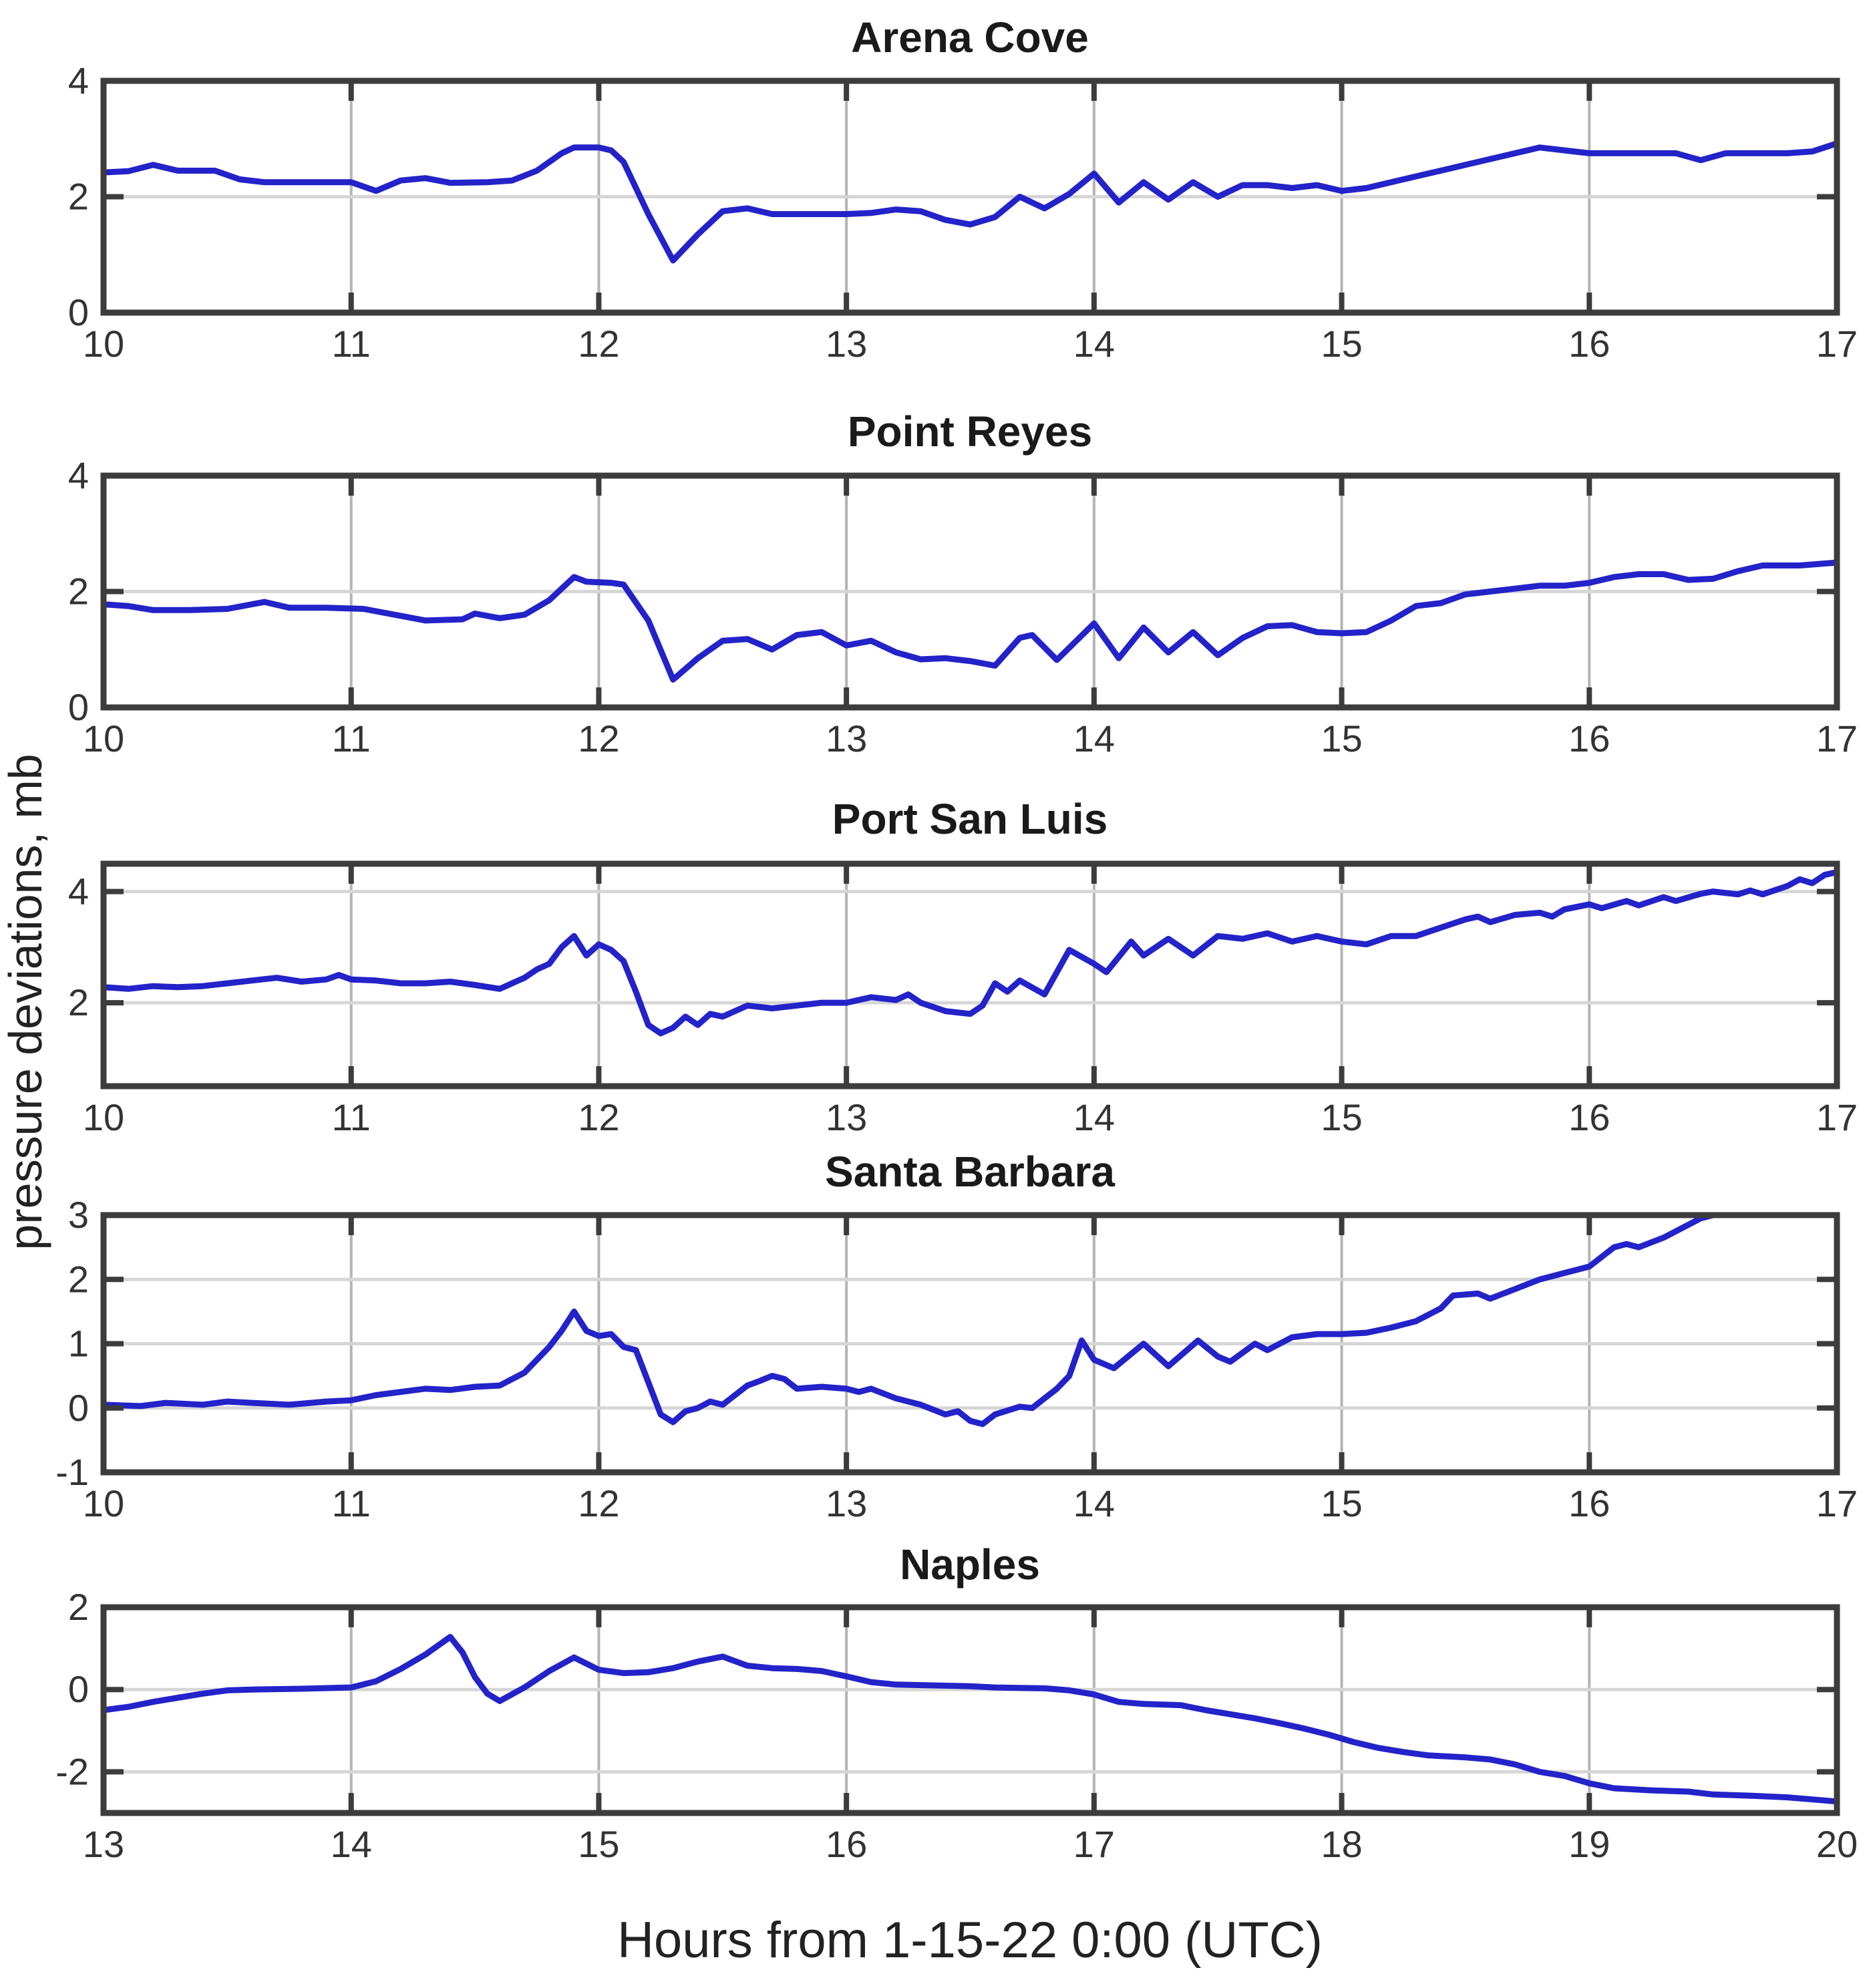 The width and height of the screenshot is (1869, 1988). What do you see at coordinates (1837, 1844) in the screenshot?
I see `x-tick-label: 20` at bounding box center [1837, 1844].